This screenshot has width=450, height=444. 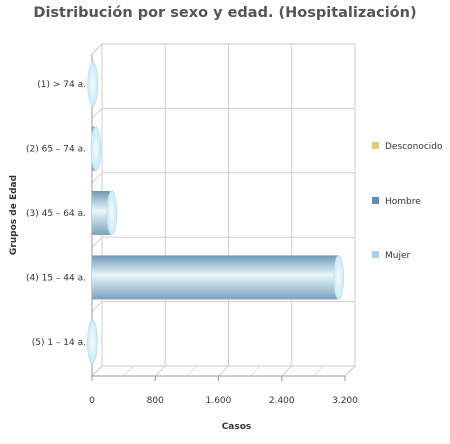 I want to click on x-tick-label: 1.600, so click(x=219, y=401).